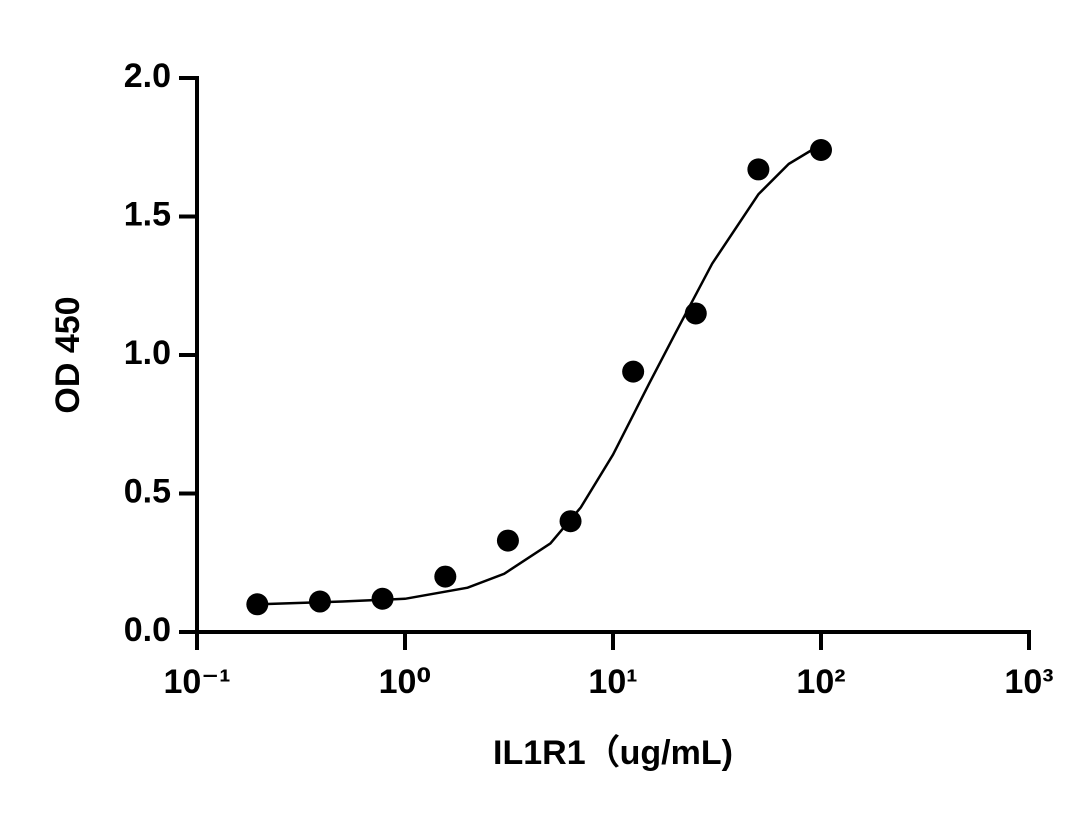 Image resolution: width=1080 pixels, height=822 pixels. Describe the element at coordinates (613, 752) in the screenshot. I see `x-axis-label: IL1R1（ug/mL)` at that location.